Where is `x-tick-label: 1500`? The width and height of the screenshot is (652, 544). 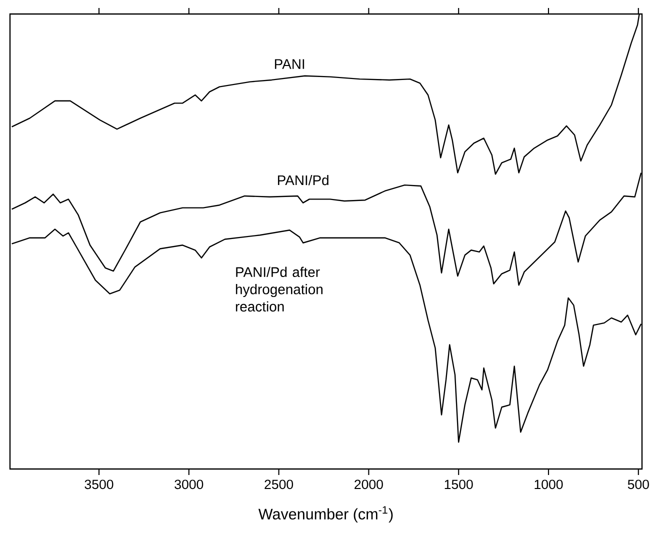 x-tick-label: 1500 is located at coordinates (458, 485).